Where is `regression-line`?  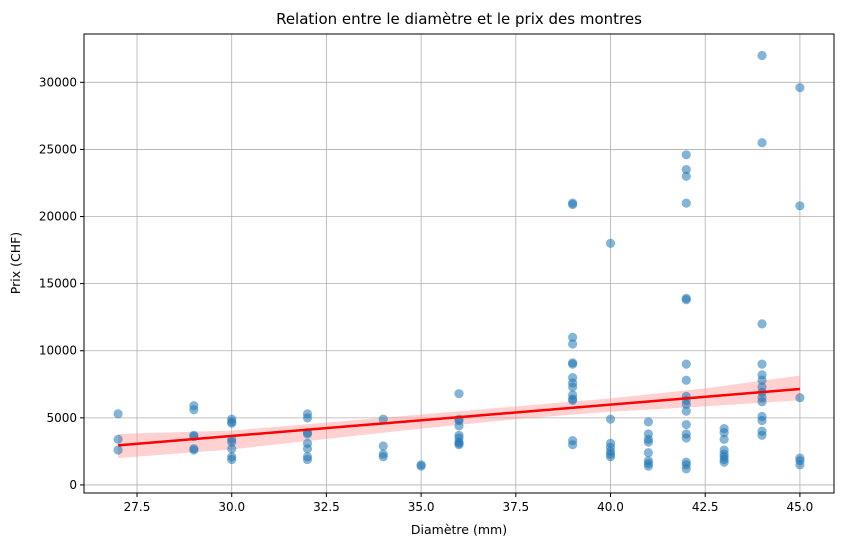
regression-line is located at coordinates (459, 417).